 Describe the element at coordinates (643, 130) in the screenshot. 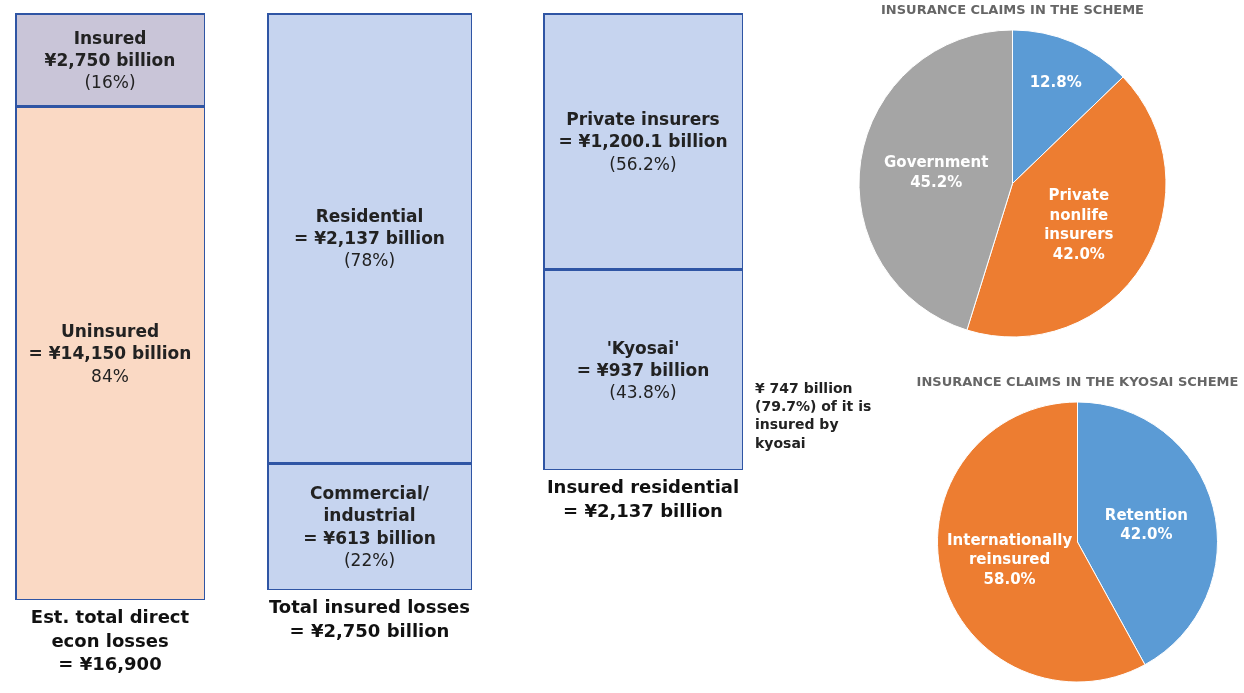

I see `series-label: Private insurers = ¥1,200.1 billion` at that location.